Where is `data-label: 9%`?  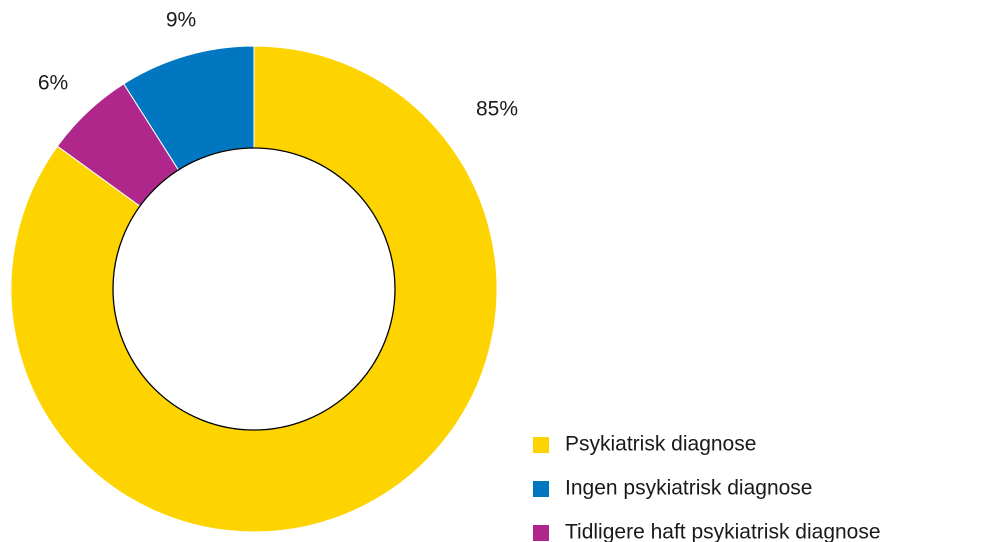 data-label: 9% is located at coordinates (181, 20).